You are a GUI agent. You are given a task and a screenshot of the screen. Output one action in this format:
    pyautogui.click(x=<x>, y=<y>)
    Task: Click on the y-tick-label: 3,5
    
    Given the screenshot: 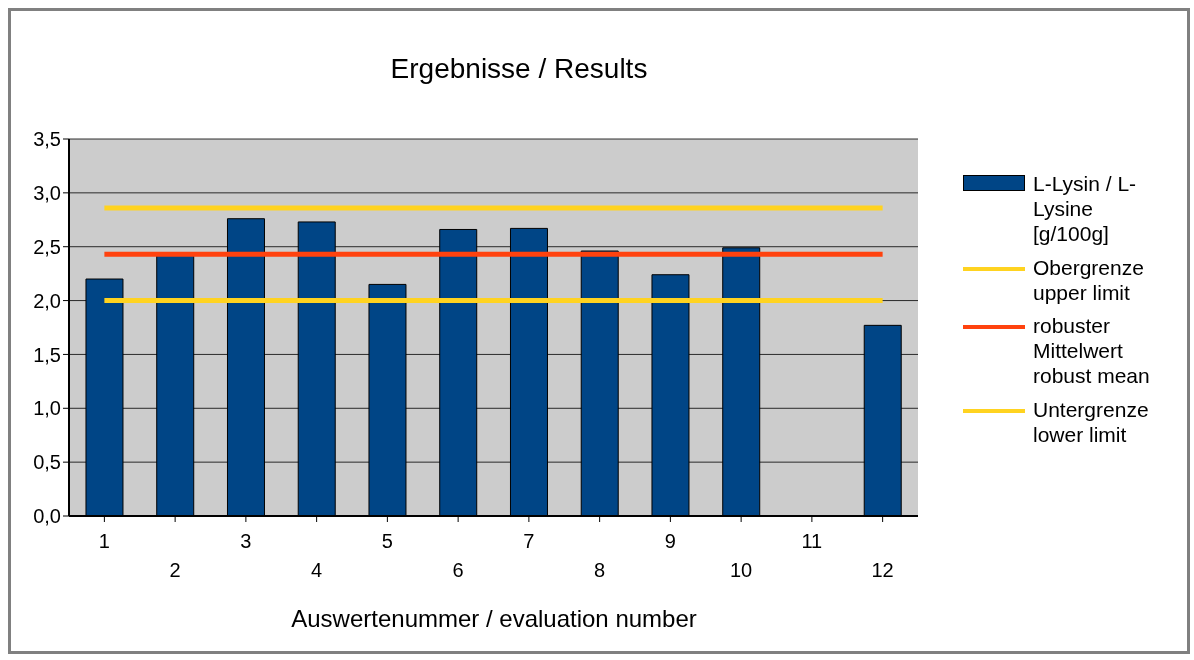 What is the action you would take?
    pyautogui.click(x=47, y=139)
    